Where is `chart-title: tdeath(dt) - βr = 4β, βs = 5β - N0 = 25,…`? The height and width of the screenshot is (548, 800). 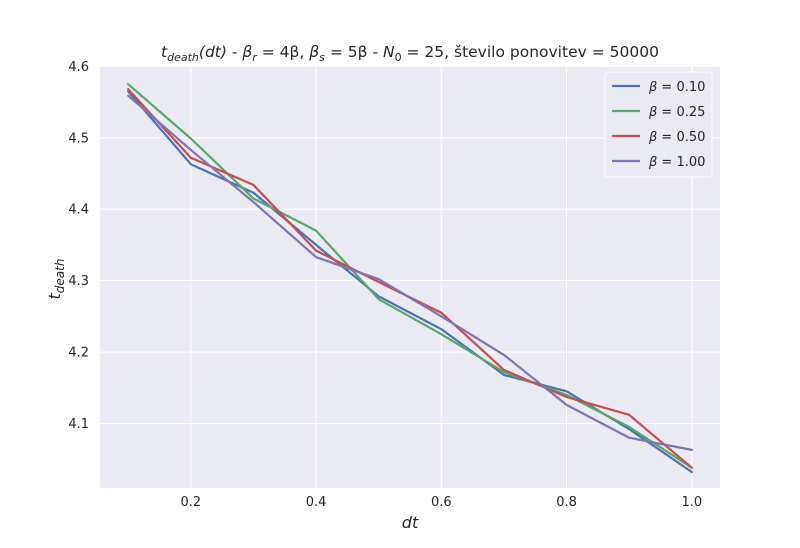
chart-title: tdeath(dt) - βr = 4β, βs = 5β - N0 = 25,… is located at coordinates (410, 53).